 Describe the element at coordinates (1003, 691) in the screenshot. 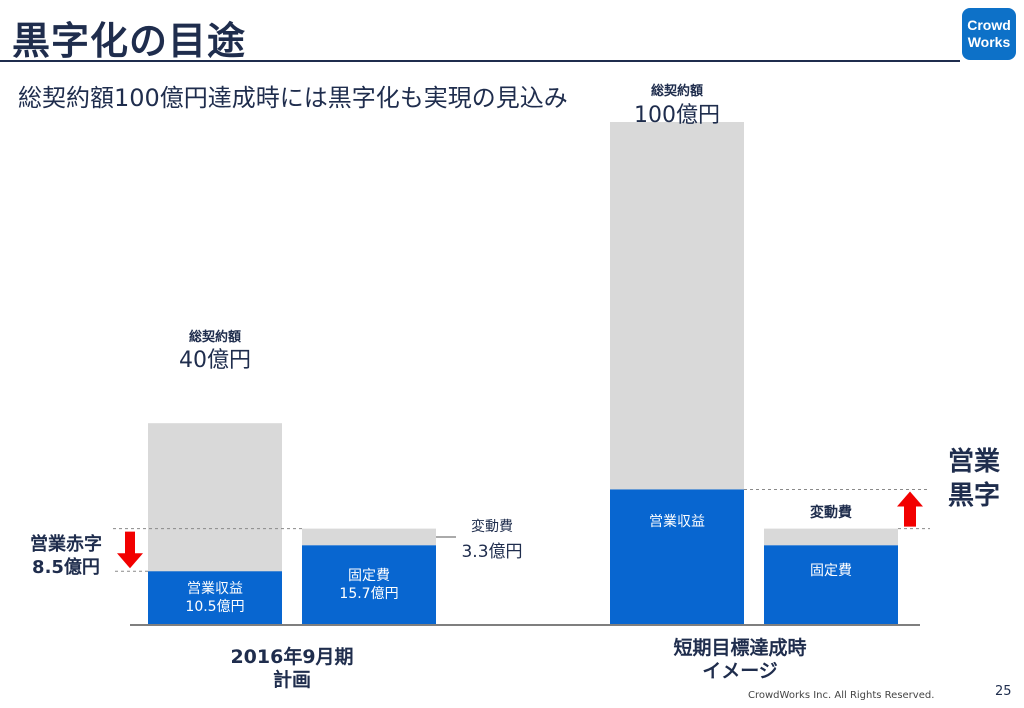

I see `page-number: 25` at that location.